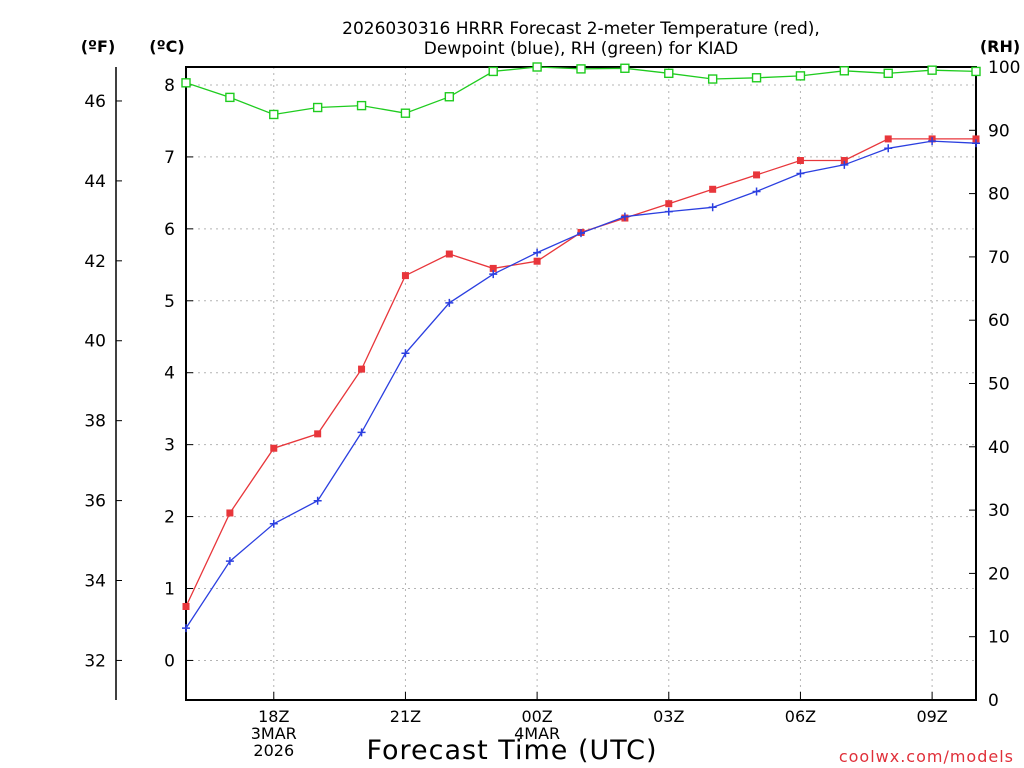  Describe the element at coordinates (999, 574) in the screenshot. I see `rh-tick-label: 20` at that location.